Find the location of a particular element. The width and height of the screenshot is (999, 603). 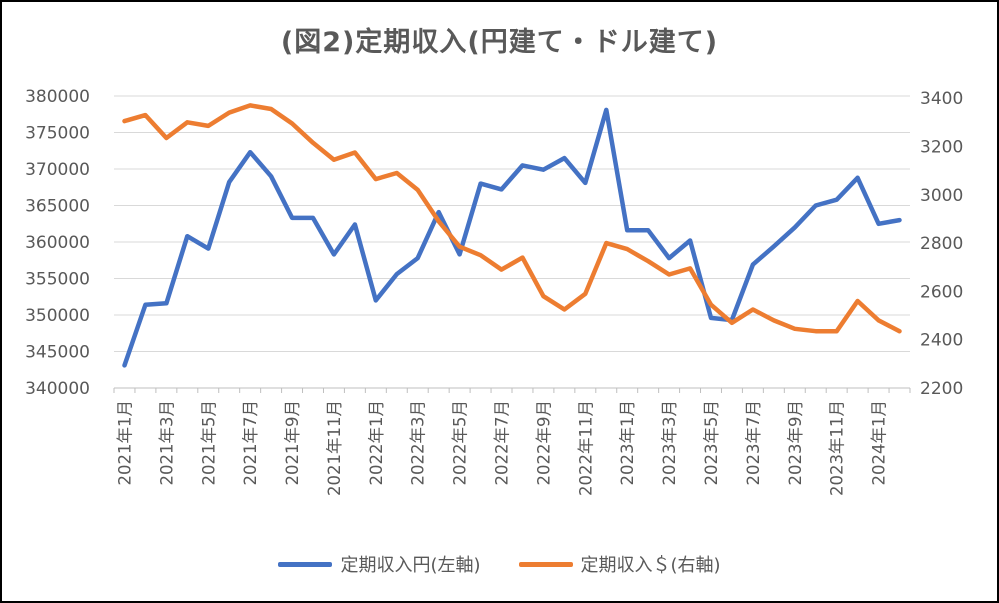

legend-label-yen: 定期収入円(左軸) is located at coordinates (410, 565).